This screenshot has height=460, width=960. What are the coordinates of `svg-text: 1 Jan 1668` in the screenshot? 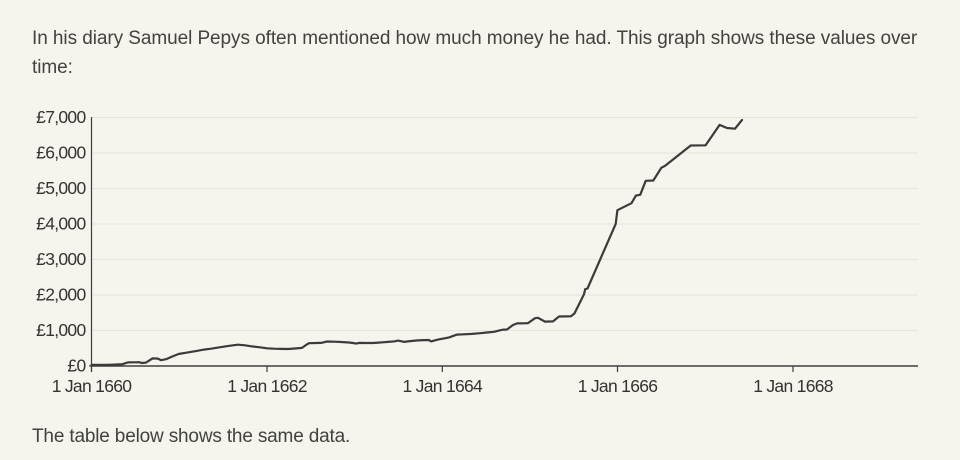 It's located at (793, 386).